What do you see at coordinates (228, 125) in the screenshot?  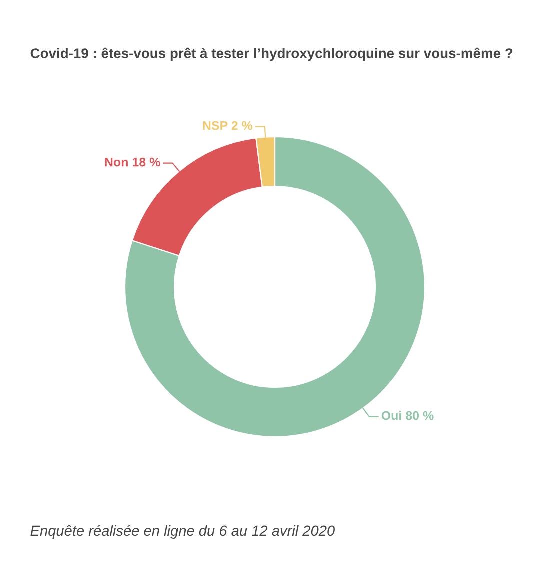 I see `slice-label: NSP 2 %` at bounding box center [228, 125].